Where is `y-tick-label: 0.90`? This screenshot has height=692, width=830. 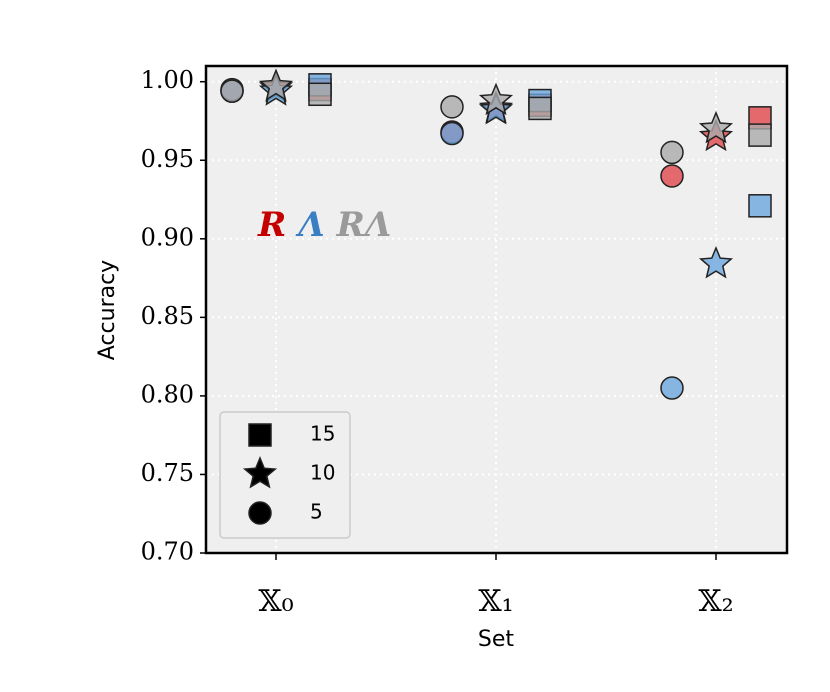 y-tick-label: 0.90 is located at coordinates (167, 237).